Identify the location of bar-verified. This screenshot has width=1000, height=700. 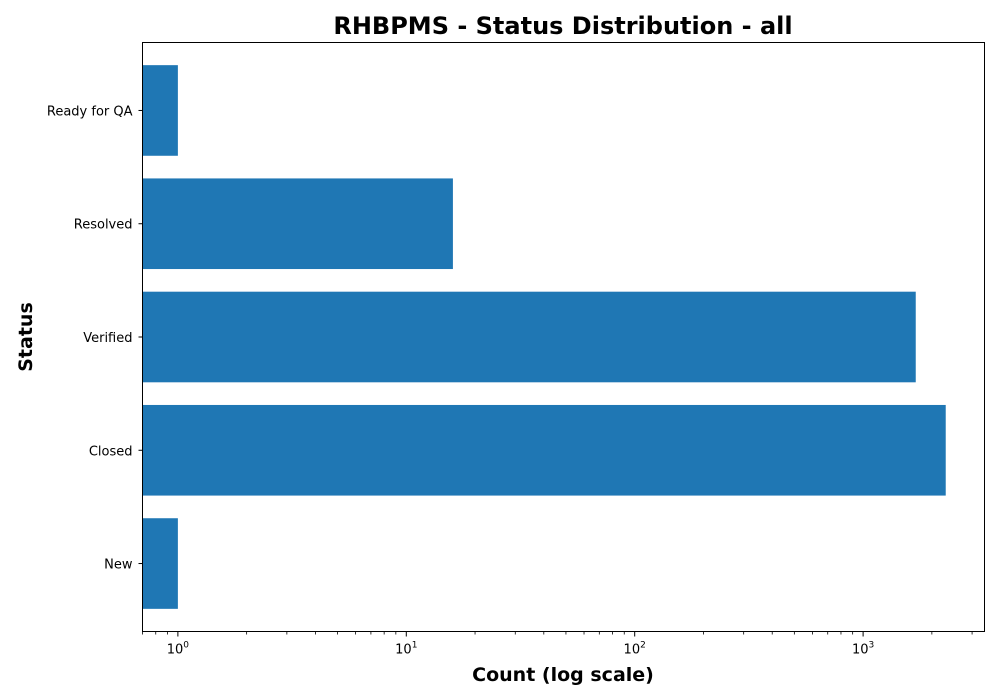
(529, 337).